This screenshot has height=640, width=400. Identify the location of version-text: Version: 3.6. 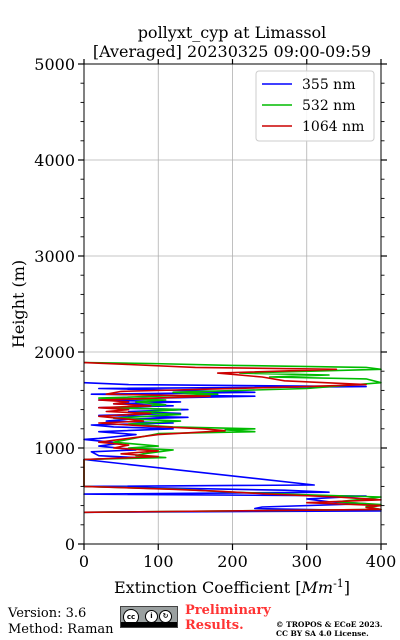
(47, 613).